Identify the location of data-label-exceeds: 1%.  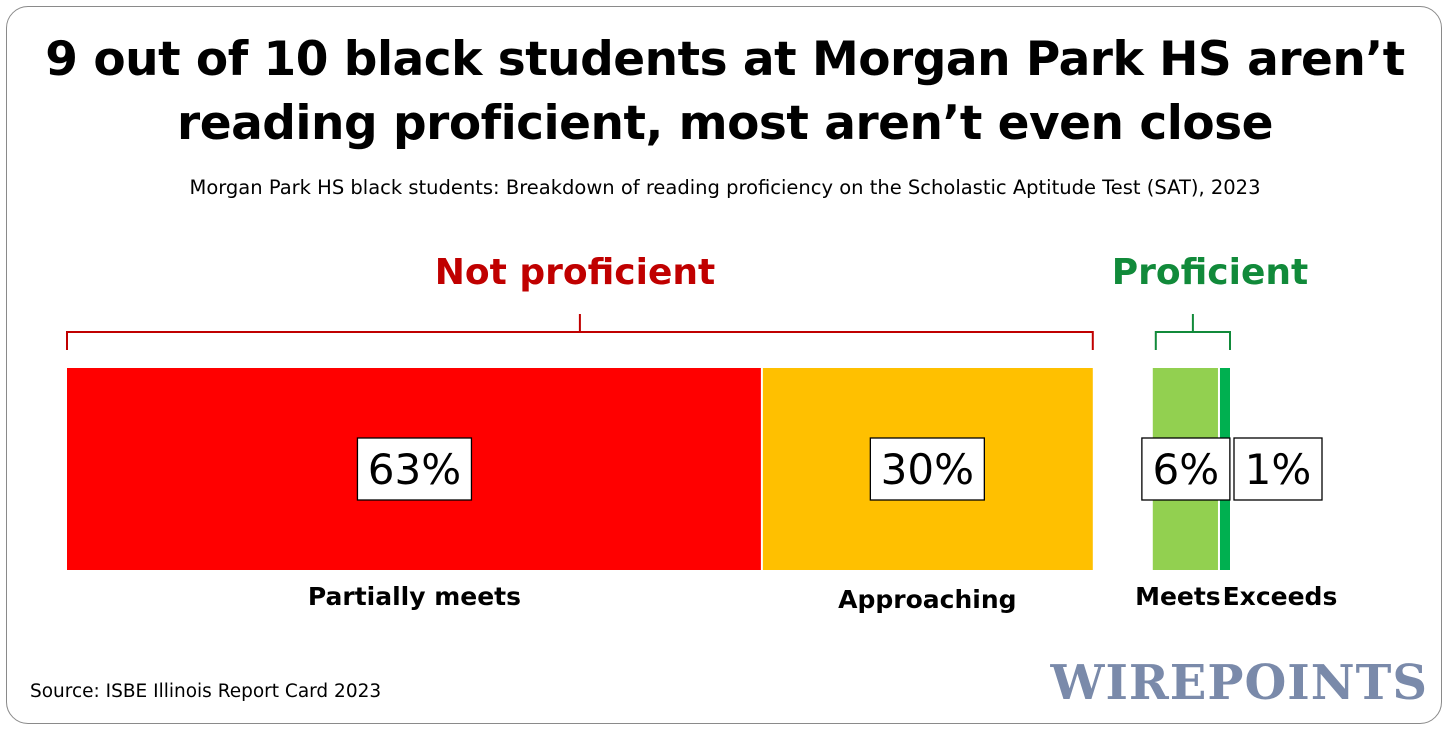
(1278, 469).